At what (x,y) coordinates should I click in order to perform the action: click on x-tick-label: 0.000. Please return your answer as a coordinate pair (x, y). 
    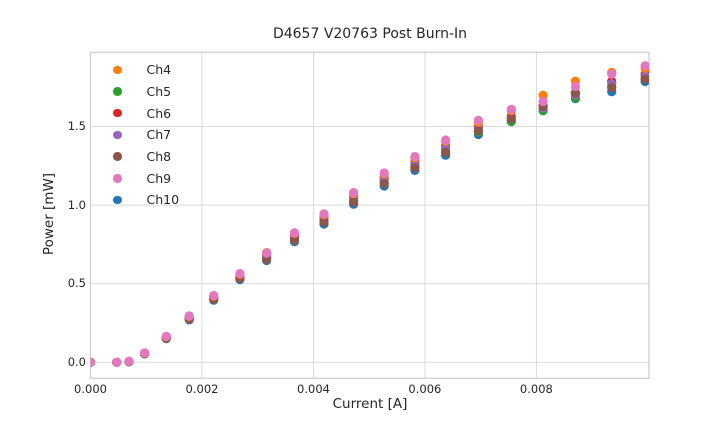
    Looking at the image, I should click on (90, 389).